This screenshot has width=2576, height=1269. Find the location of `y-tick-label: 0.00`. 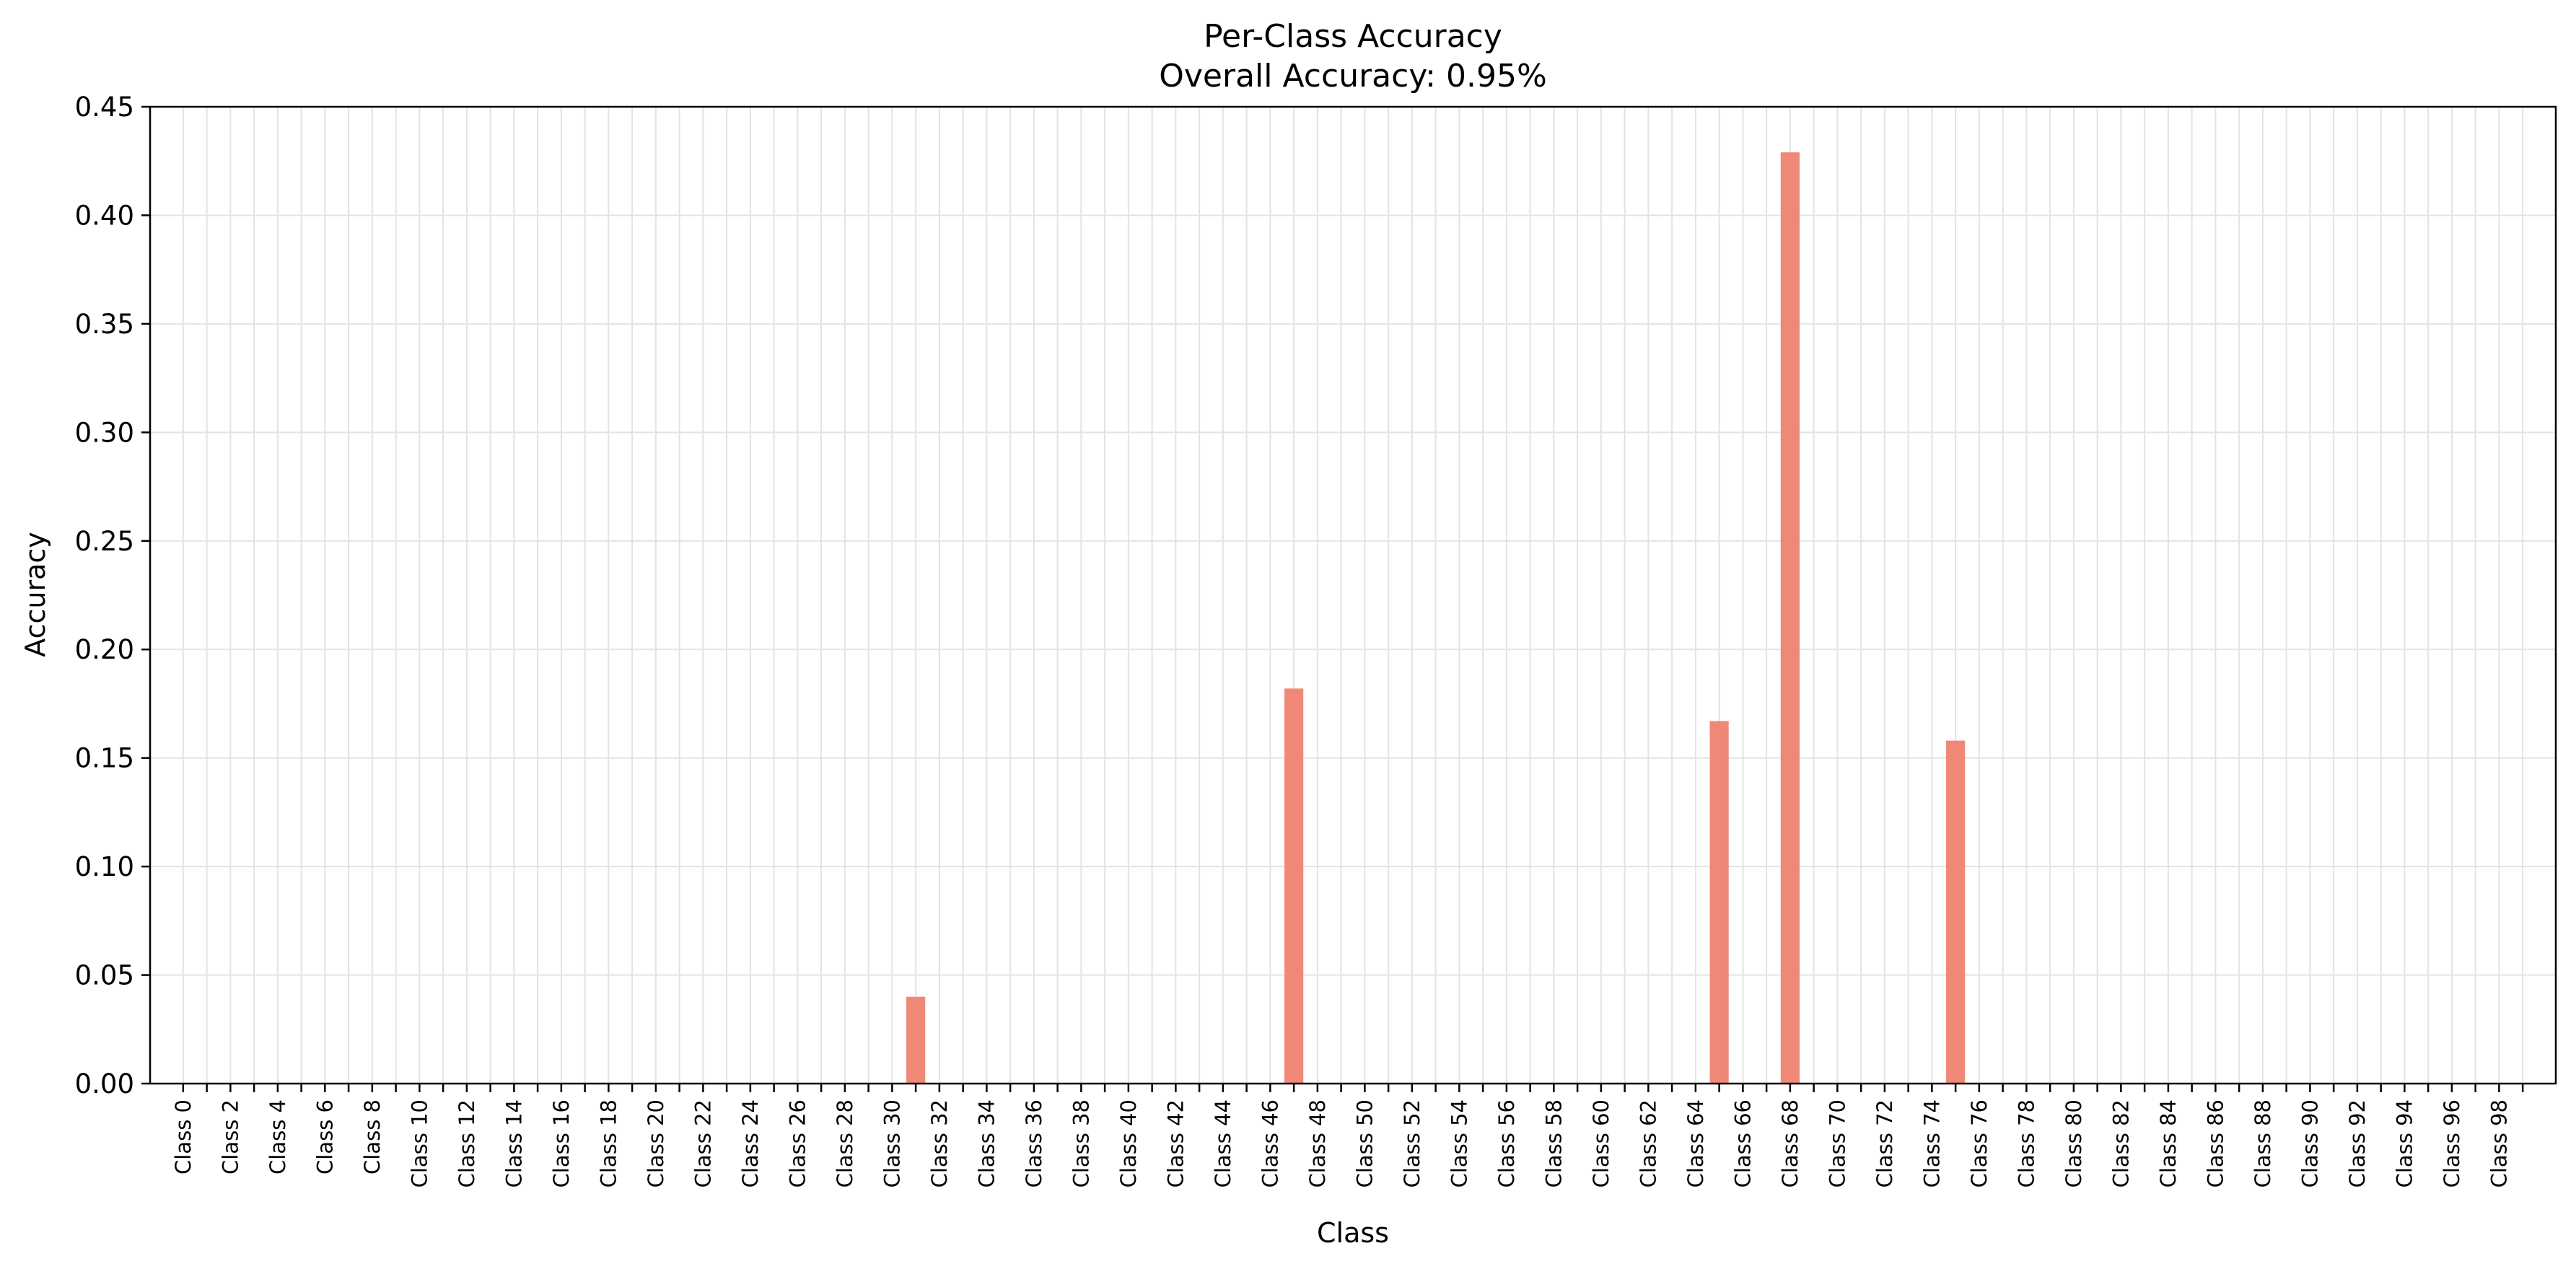

y-tick-label: 0.00 is located at coordinates (105, 1083).